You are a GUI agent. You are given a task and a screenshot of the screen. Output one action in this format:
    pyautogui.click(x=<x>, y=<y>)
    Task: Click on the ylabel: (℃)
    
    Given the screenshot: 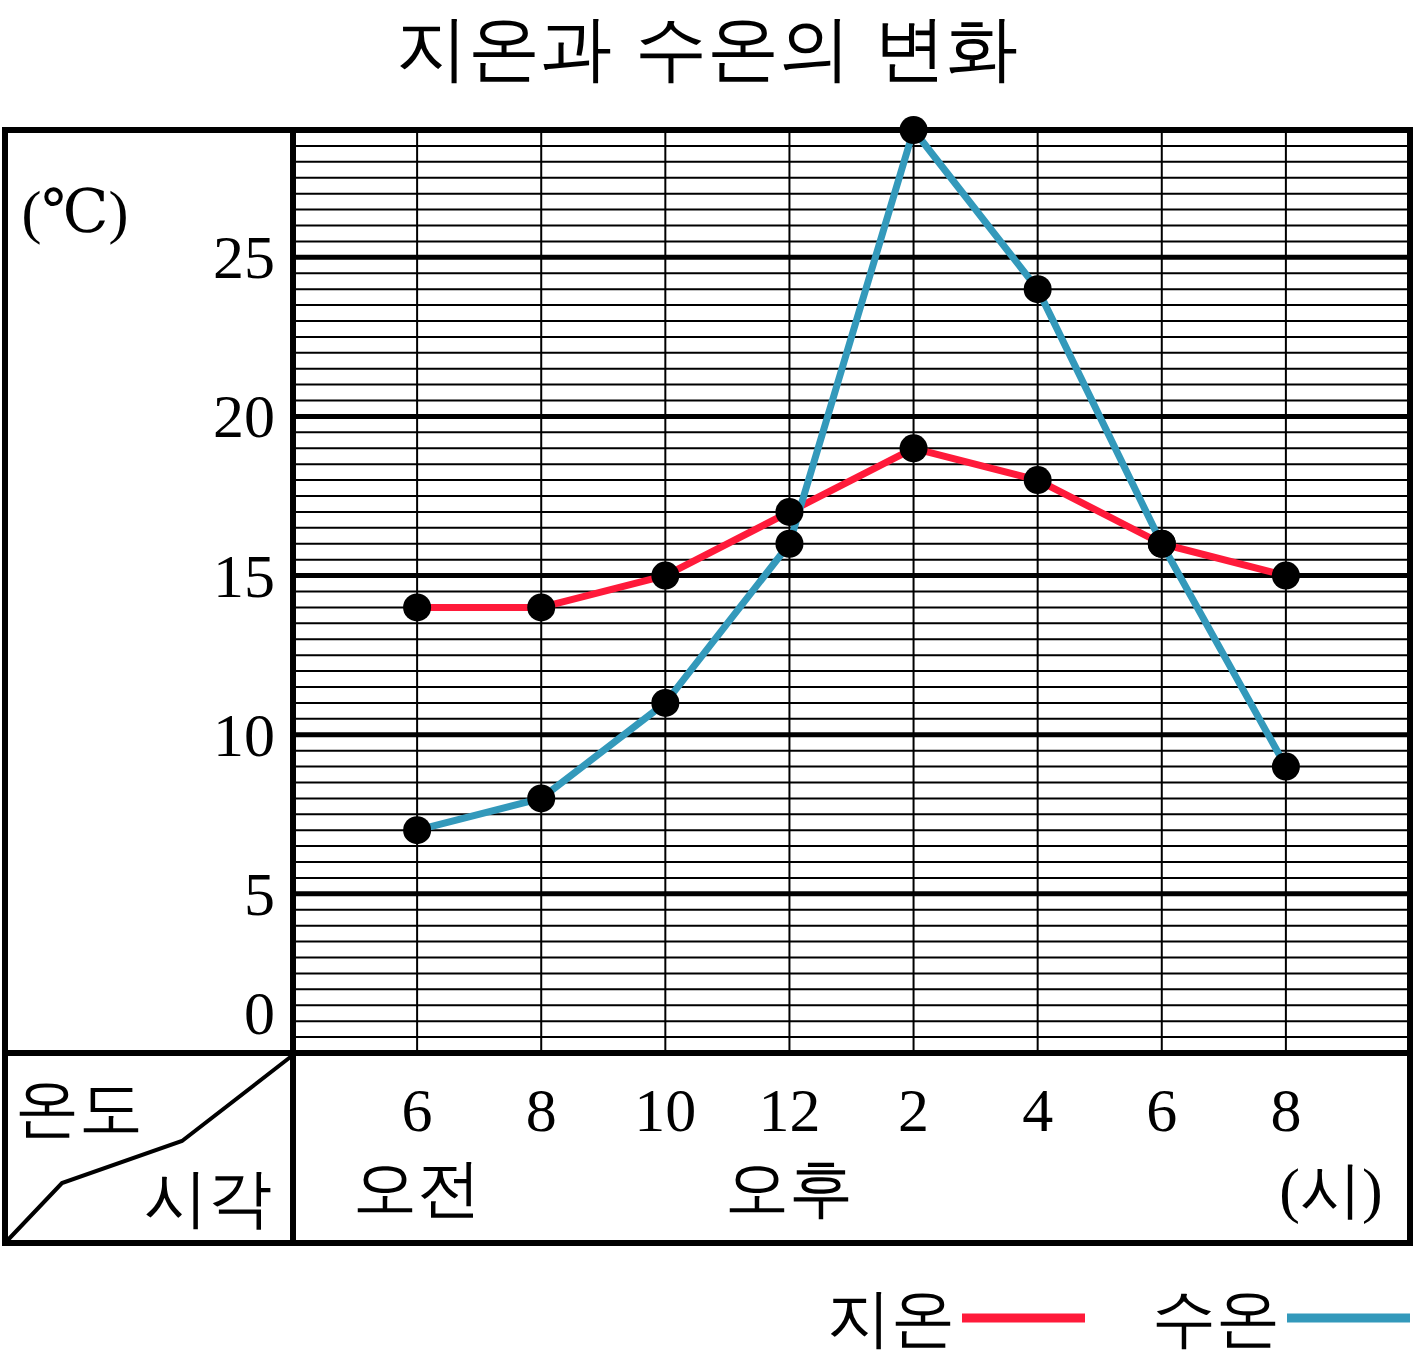 What is the action you would take?
    pyautogui.click(x=75, y=212)
    